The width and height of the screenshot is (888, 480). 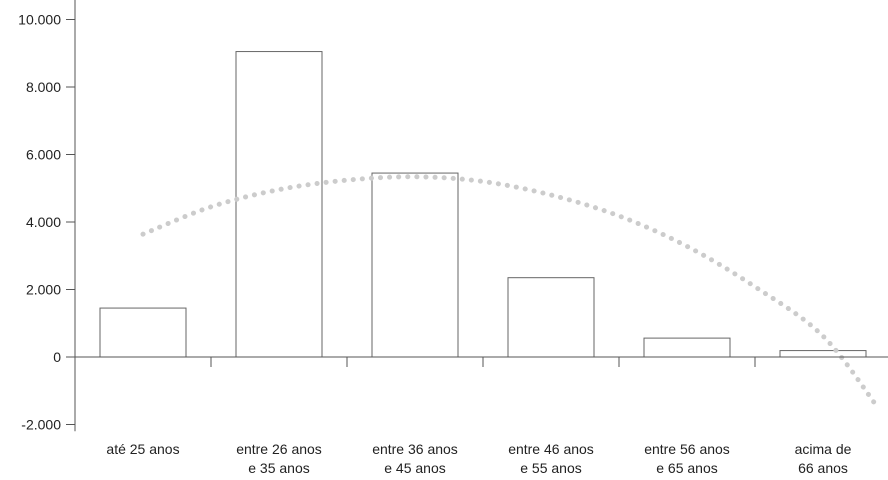 What do you see at coordinates (43, 290) in the screenshot?
I see `y-tick-label: 2.000` at bounding box center [43, 290].